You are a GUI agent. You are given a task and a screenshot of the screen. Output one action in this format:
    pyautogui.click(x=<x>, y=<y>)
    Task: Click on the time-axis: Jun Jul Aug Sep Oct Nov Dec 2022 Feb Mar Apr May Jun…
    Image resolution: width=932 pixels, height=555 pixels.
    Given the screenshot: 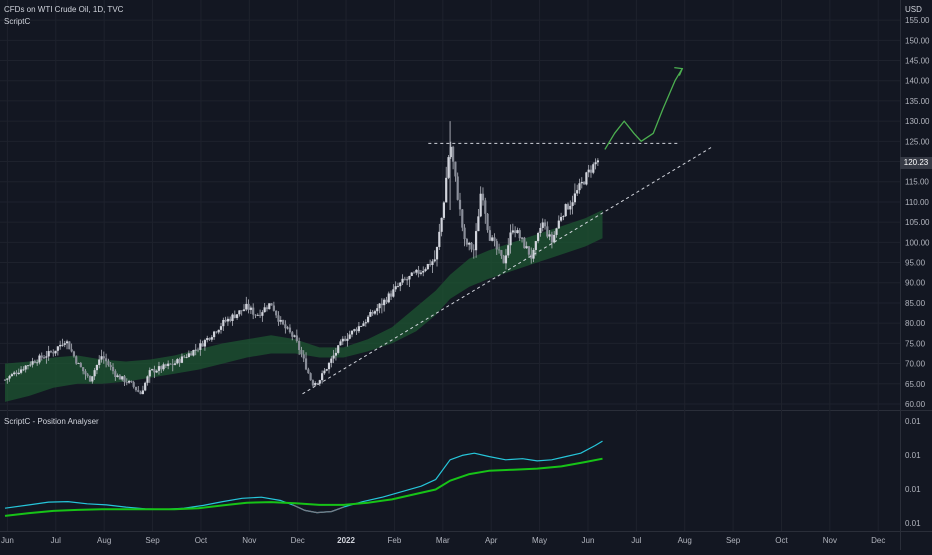 What is the action you would take?
    pyautogui.click(x=443, y=540)
    